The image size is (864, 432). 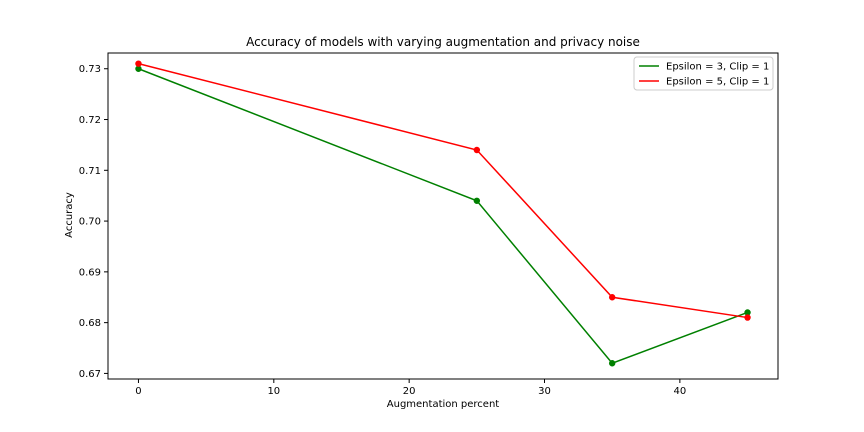 I want to click on y-tick-label: 0.71, so click(x=90, y=171).